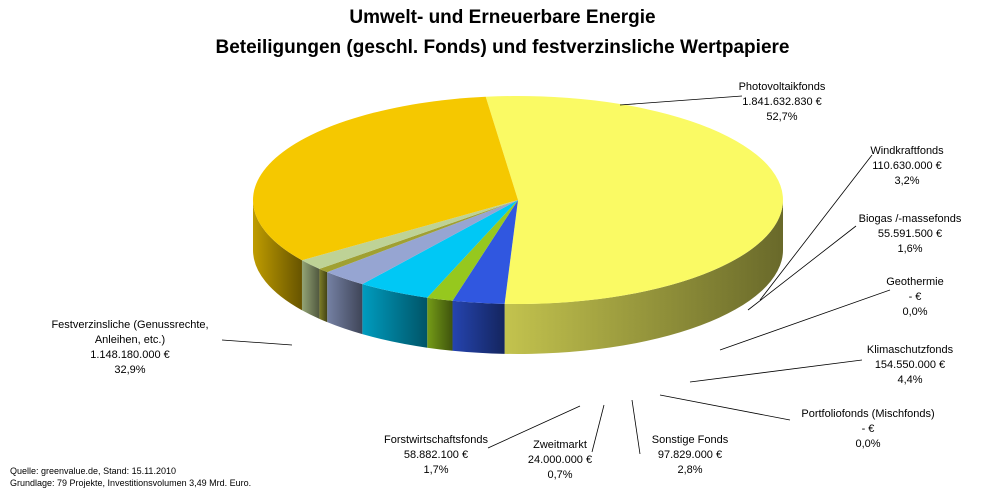  I want to click on pie-slice-zweitmarkt, so click(418, 236).